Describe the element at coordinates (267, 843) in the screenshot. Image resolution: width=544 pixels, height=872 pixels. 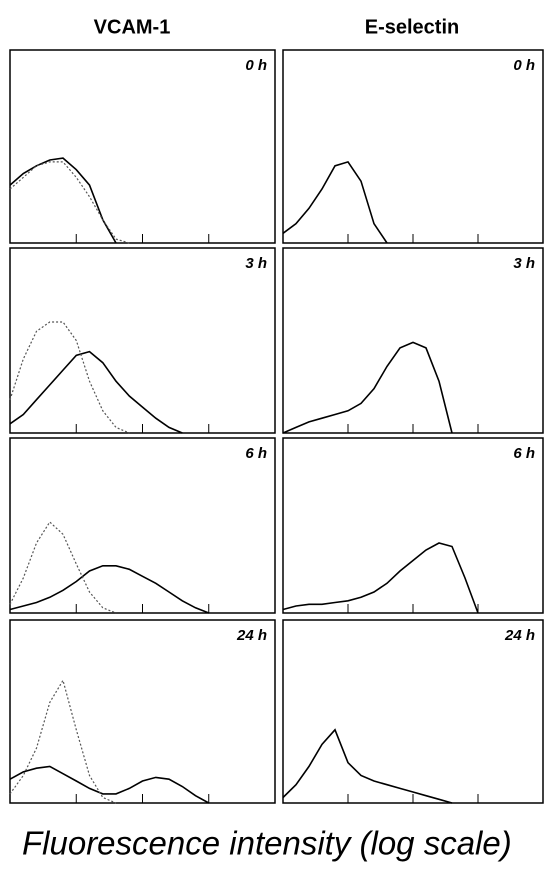
I see `x-axis-label: Fluorescence intensity (log scale)` at that location.